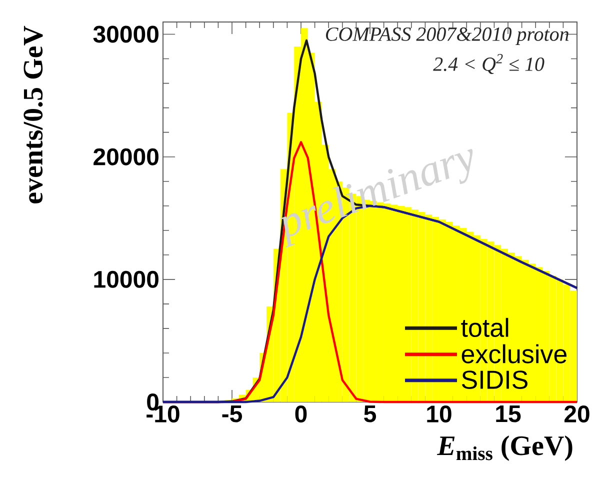  What do you see at coordinates (439, 414) in the screenshot?
I see `x-tick-label: 10` at bounding box center [439, 414].